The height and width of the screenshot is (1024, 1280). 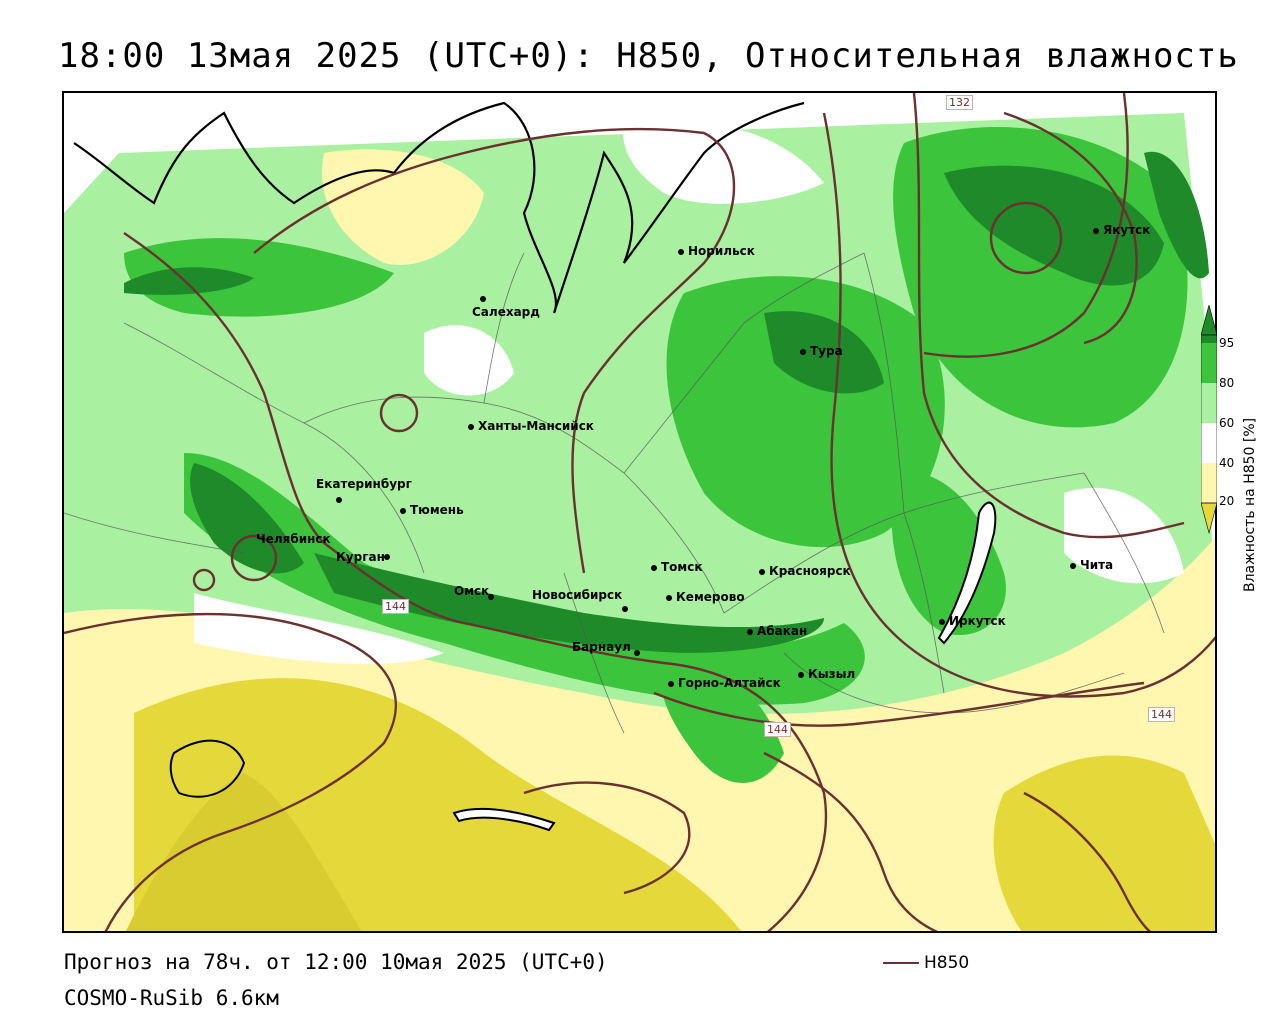 I want to click on city-label: Курган, so click(x=360, y=557).